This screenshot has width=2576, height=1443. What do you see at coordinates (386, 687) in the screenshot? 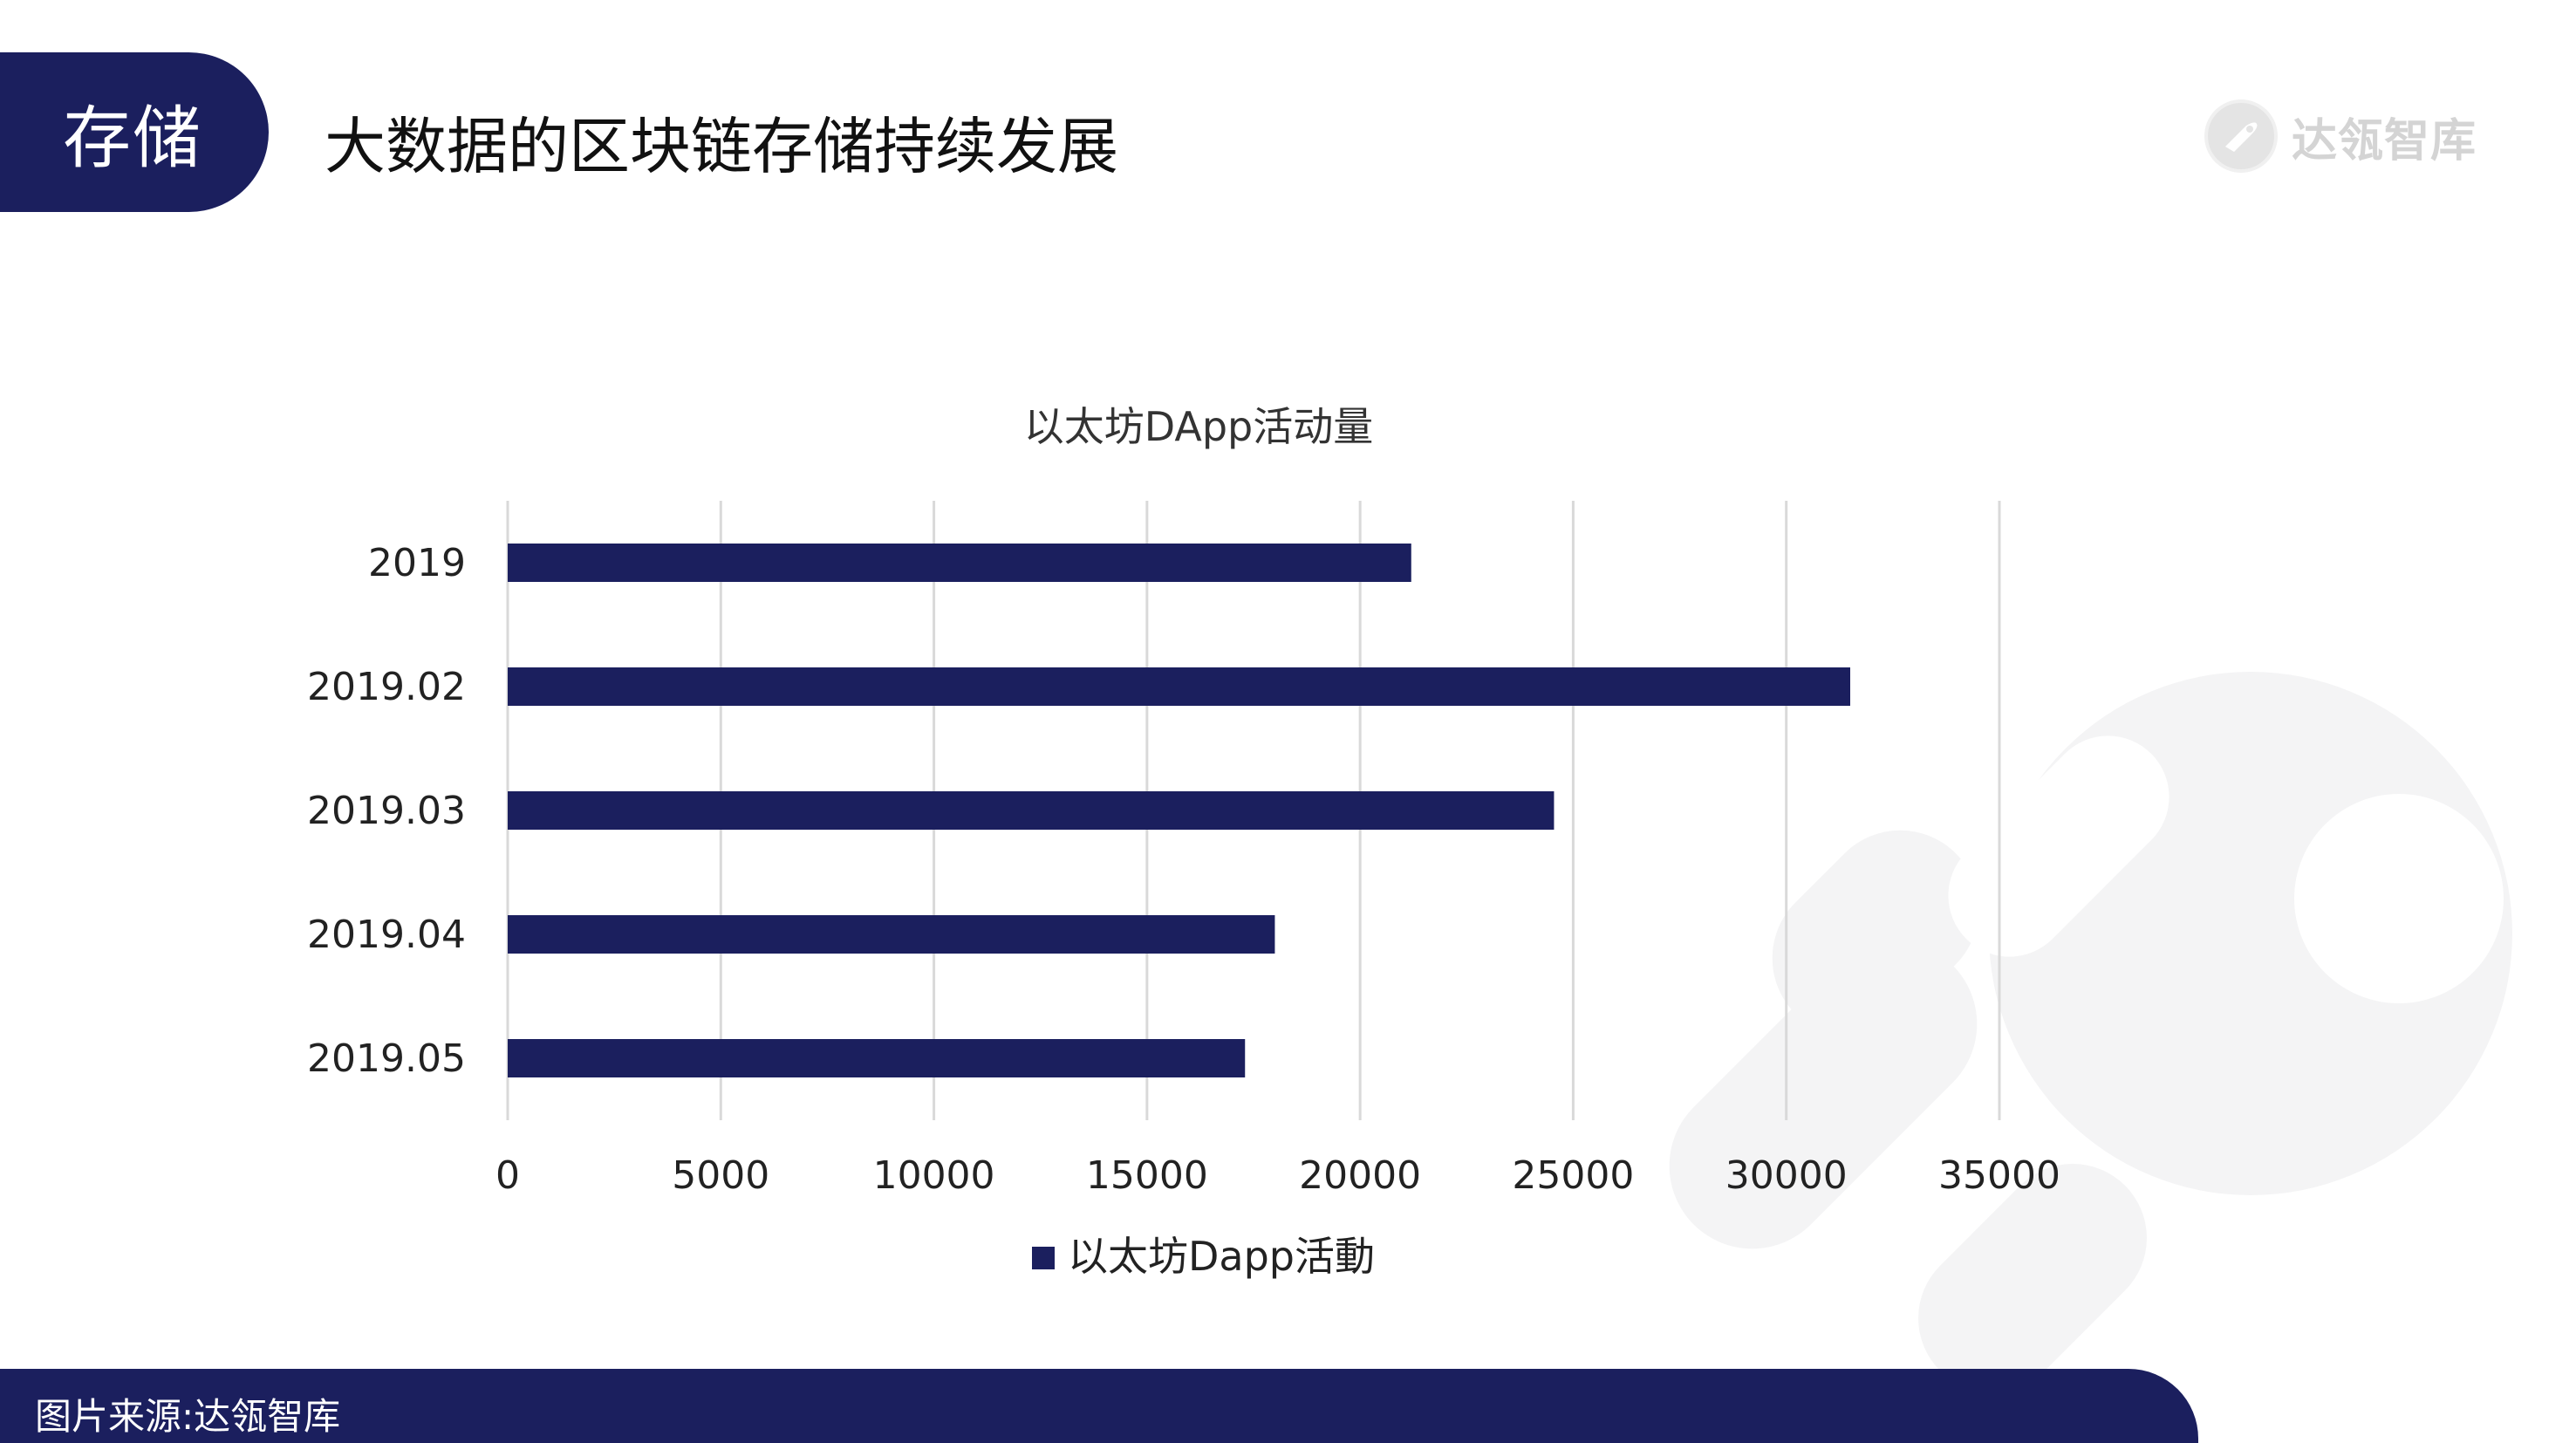
I see `category-label: 2019.02` at bounding box center [386, 687].